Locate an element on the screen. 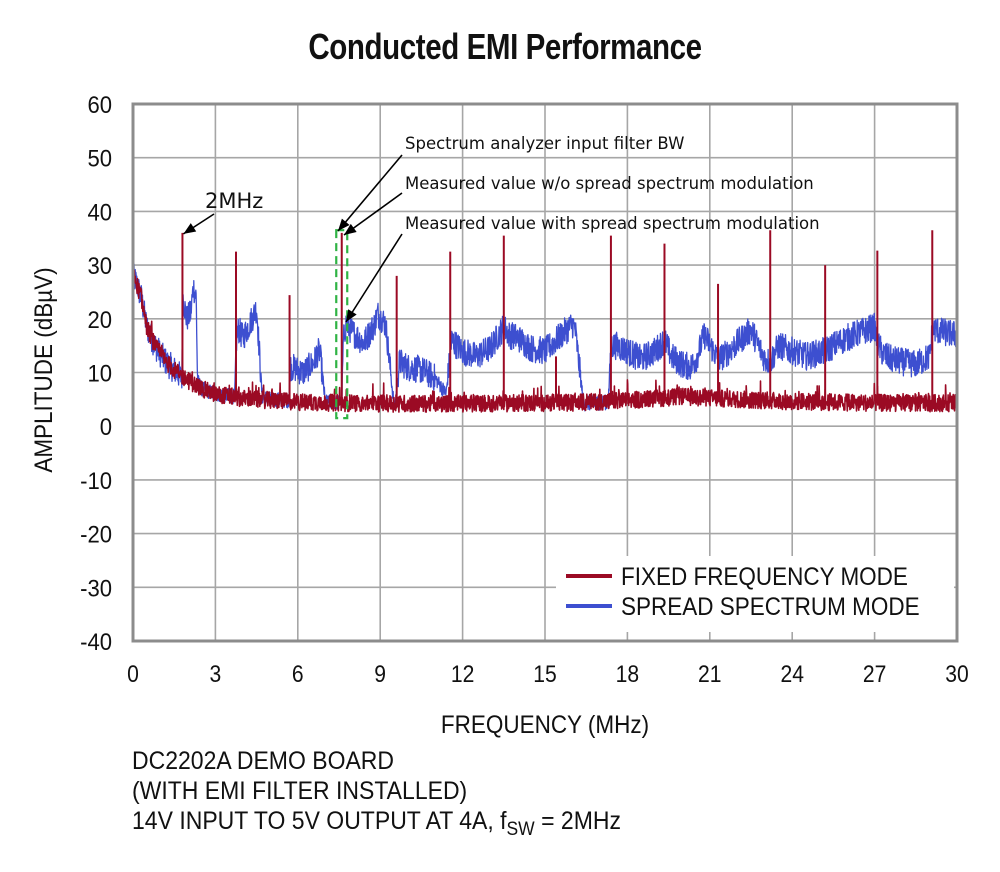 The image size is (1000, 872). x-tick-label: 6 is located at coordinates (298, 674).